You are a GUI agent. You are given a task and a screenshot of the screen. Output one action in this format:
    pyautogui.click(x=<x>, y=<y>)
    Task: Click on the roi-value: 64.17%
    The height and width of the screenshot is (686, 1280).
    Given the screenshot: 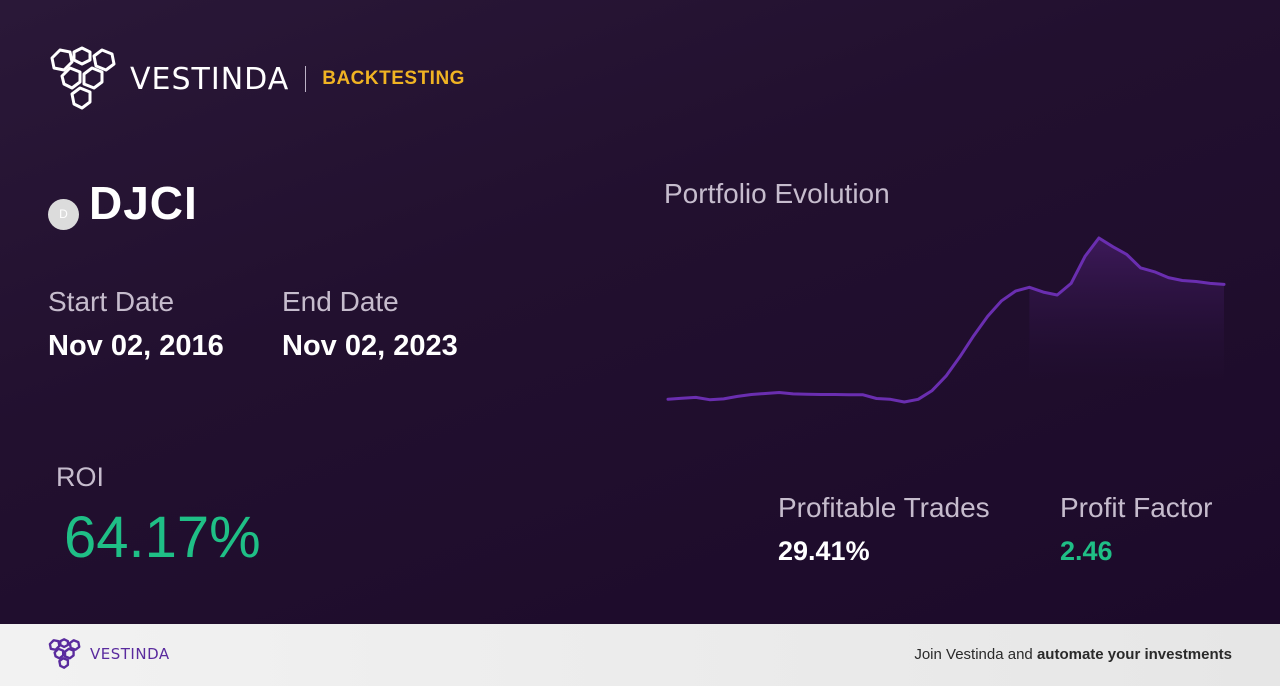 What is the action you would take?
    pyautogui.click(x=162, y=537)
    